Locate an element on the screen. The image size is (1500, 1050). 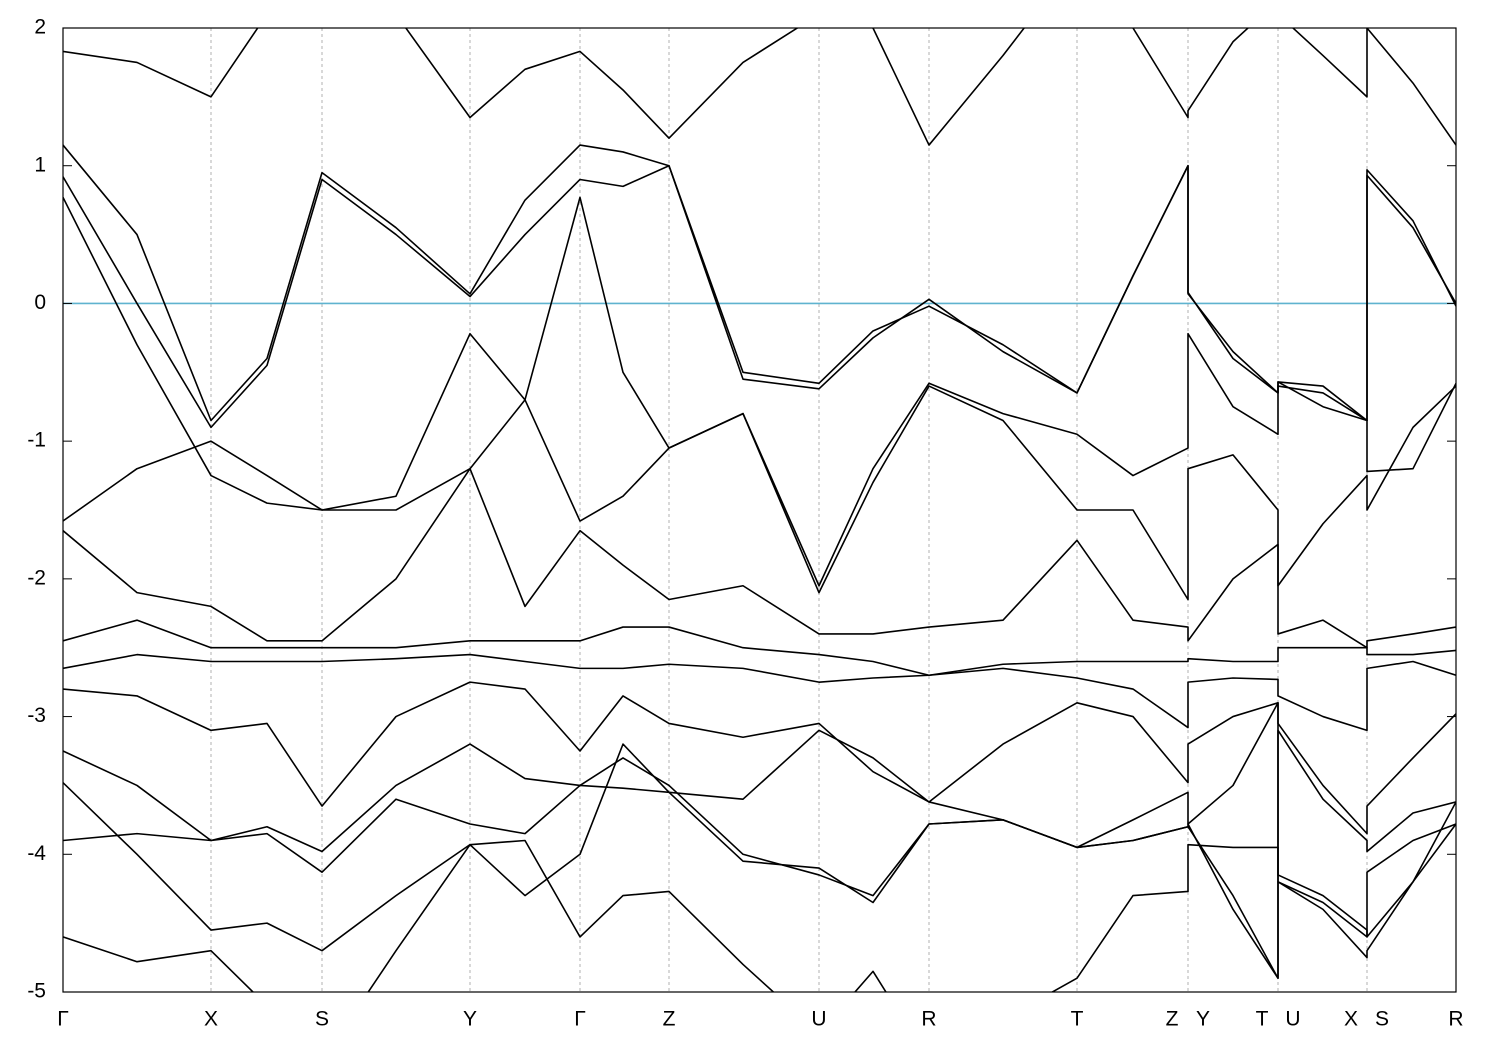
y-tick-label: -5 is located at coordinates (36, 991).